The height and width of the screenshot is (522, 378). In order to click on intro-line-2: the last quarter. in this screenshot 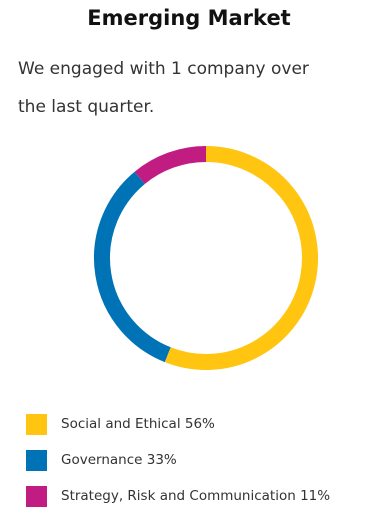, I will do `click(86, 107)`.